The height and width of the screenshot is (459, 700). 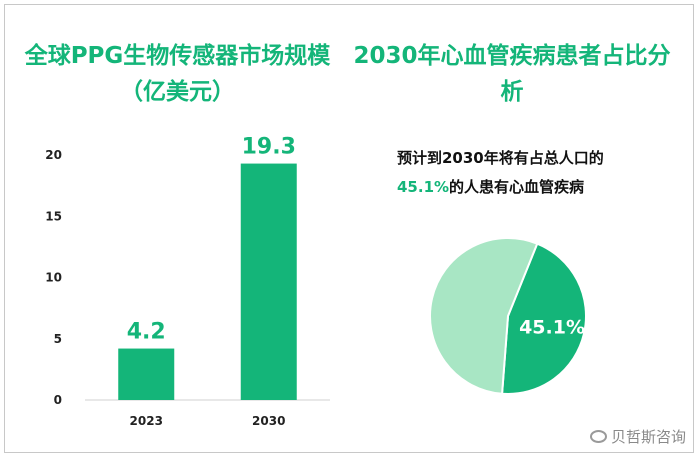 What do you see at coordinates (517, 187) in the screenshot?
I see `pie-annotation-rest: 的人患有心血管疾病` at bounding box center [517, 187].